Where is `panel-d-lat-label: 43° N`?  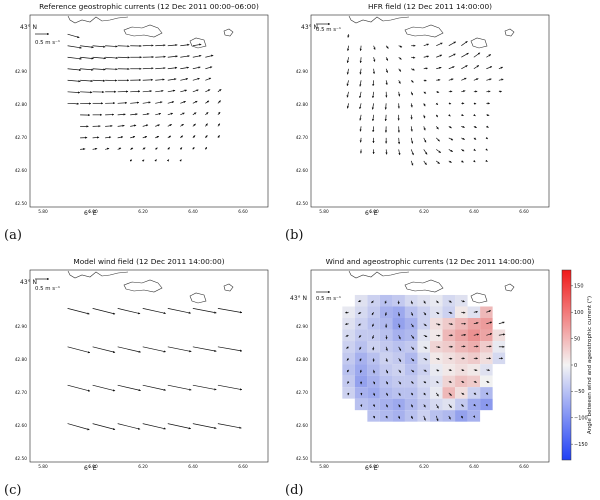 panel-d-lat-label: 43° N is located at coordinates (298, 298).